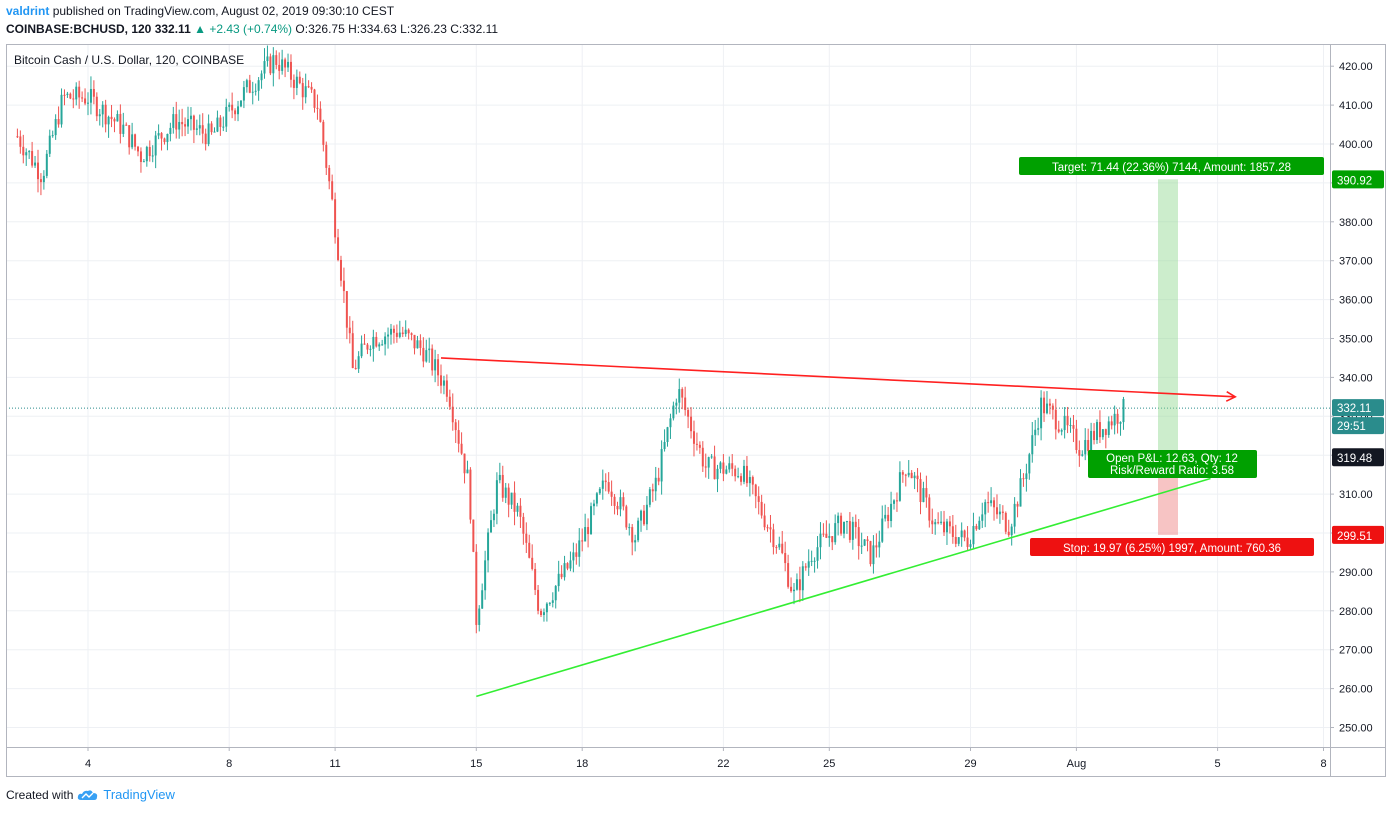  Describe the element at coordinates (838, 377) in the screenshot. I see `resistance-trendline` at that location.